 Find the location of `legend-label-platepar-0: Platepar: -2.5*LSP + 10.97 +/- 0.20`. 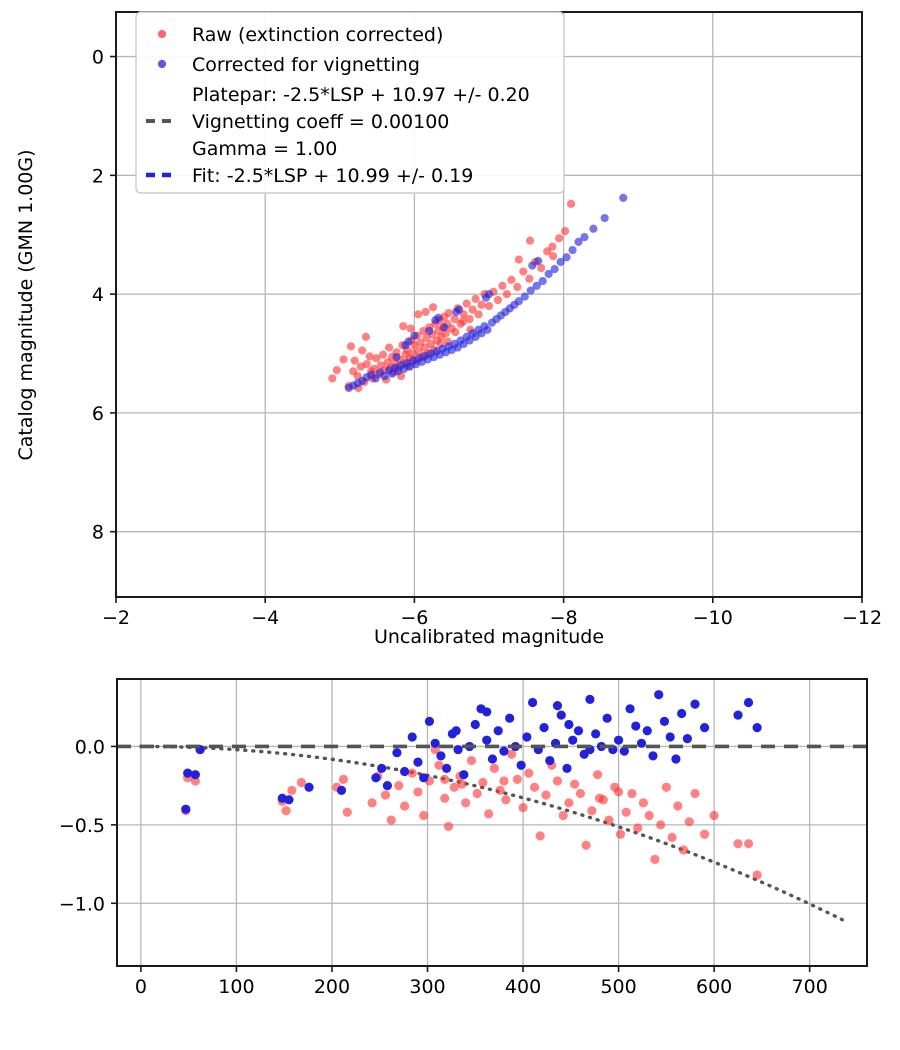

legend-label-platepar-0: Platepar: -2.5*LSP + 10.97 +/- 0.20 is located at coordinates (361, 95).